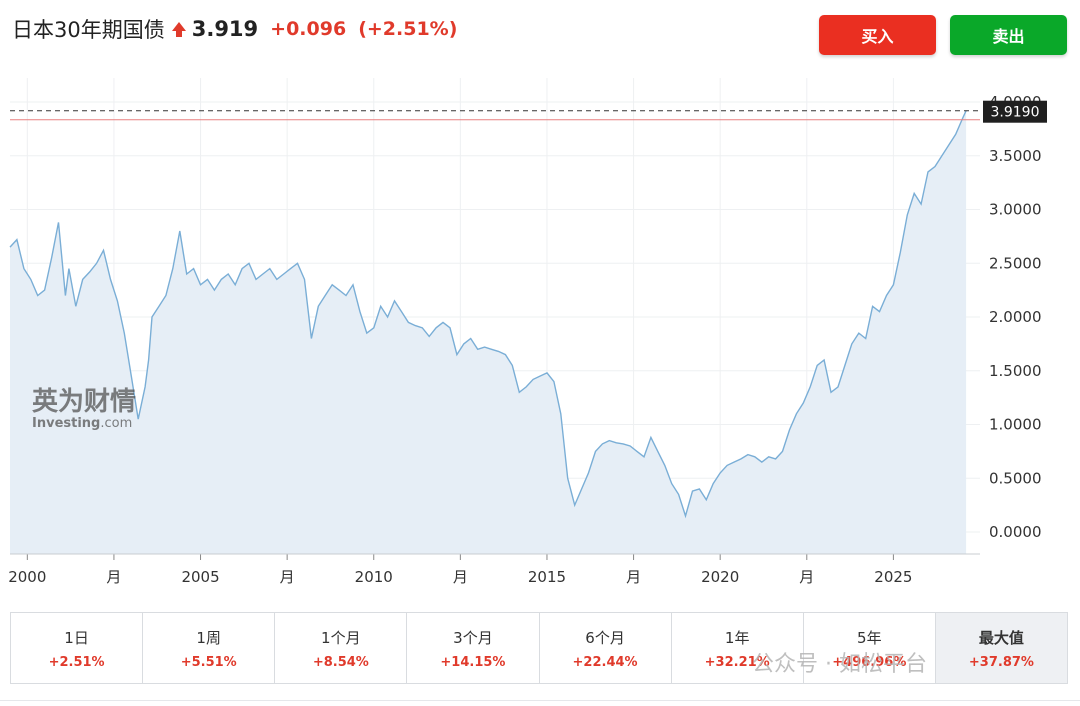  Describe the element at coordinates (737, 662) in the screenshot. I see `period-change: +32.21%` at that location.